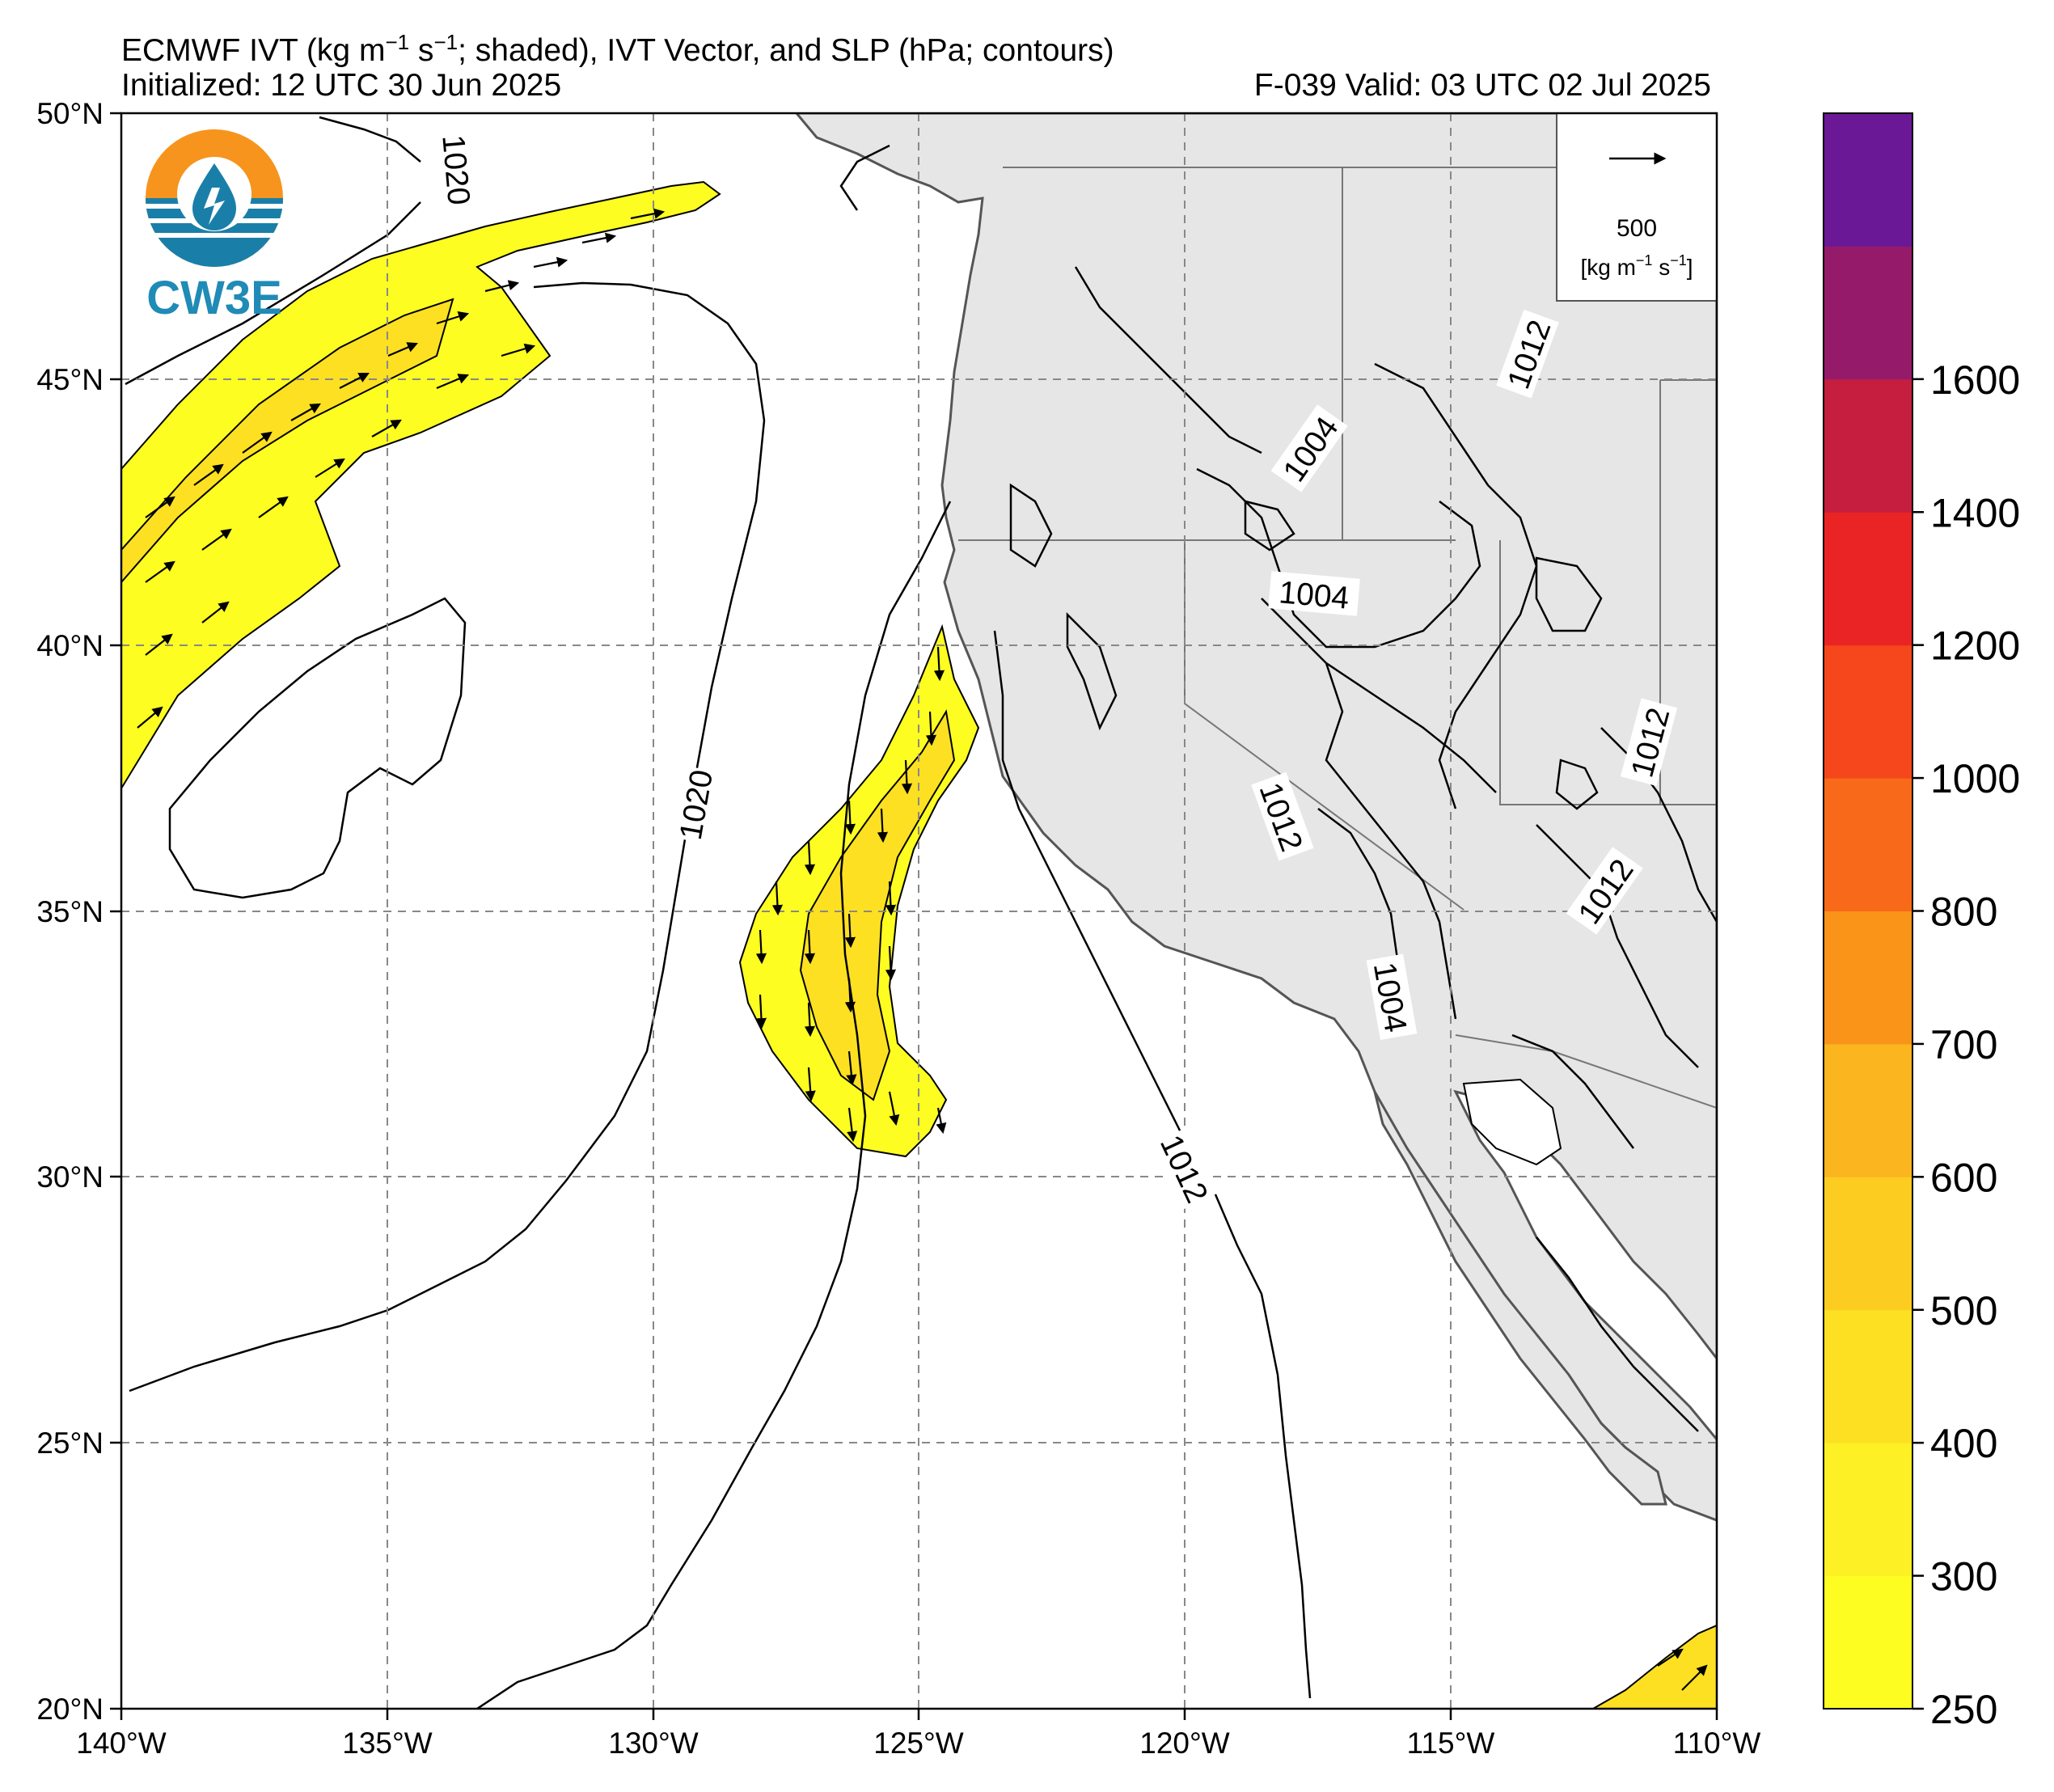  I want to click on lon-label: 125°W, so click(918, 1743).